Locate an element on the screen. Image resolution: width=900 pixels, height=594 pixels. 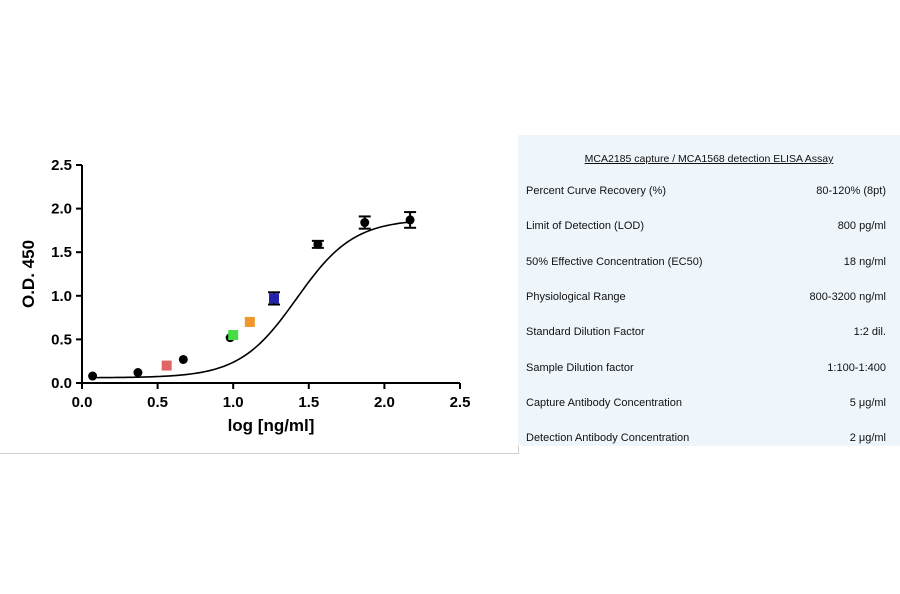
assay-parameter: Limit of Detection (LOD) is located at coordinates (585, 226).